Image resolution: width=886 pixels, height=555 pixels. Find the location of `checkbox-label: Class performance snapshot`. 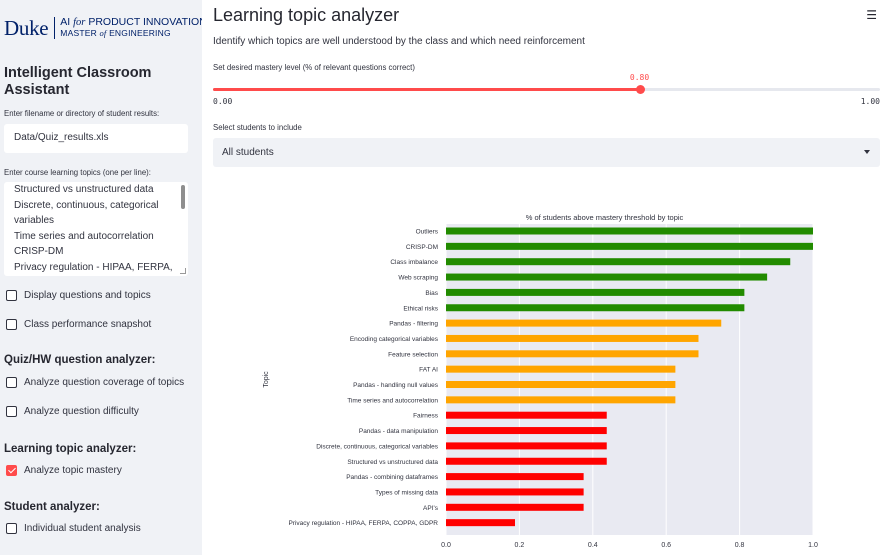

checkbox-label: Class performance snapshot is located at coordinates (88, 324).